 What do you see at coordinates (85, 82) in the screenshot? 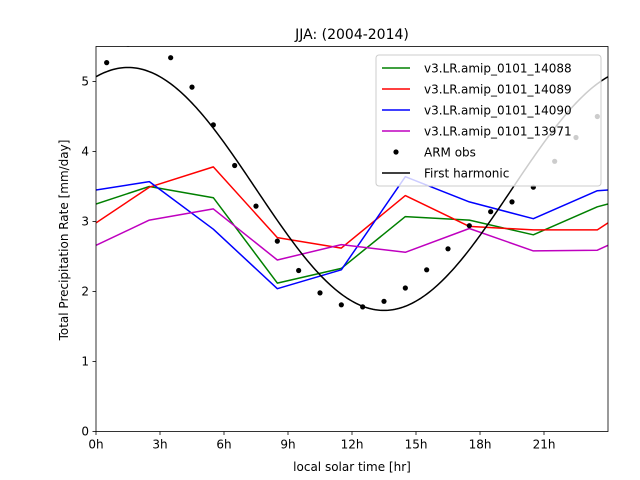
I see `y-tick-label: 5` at bounding box center [85, 82].